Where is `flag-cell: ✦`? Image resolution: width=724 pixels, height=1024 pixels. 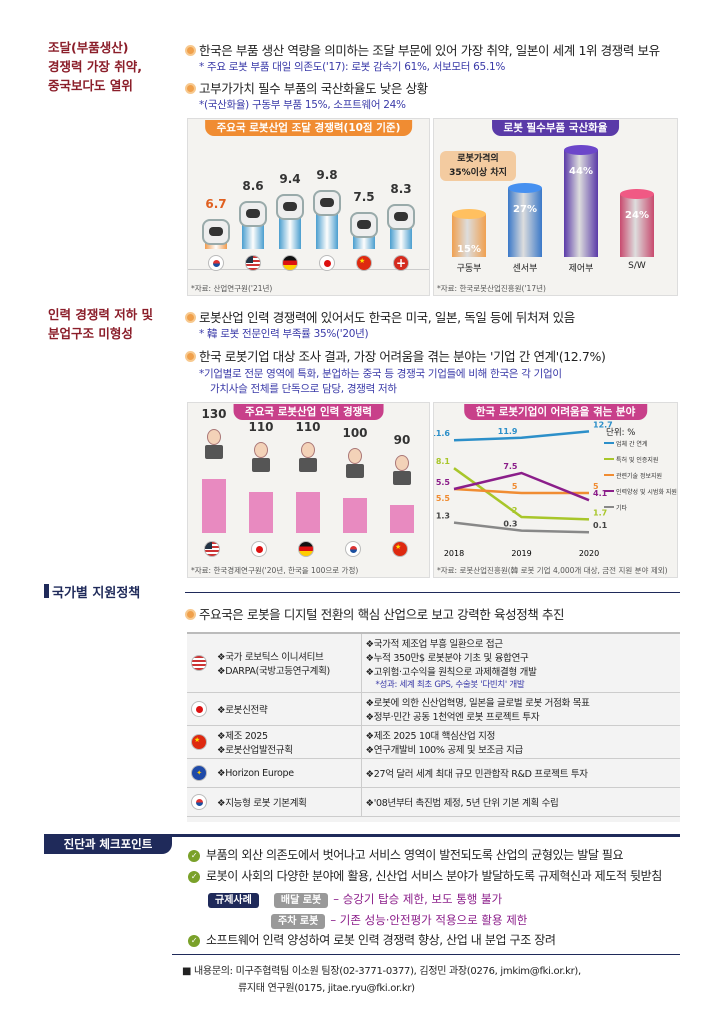
flag-cell: ✦ is located at coordinates (200, 773).